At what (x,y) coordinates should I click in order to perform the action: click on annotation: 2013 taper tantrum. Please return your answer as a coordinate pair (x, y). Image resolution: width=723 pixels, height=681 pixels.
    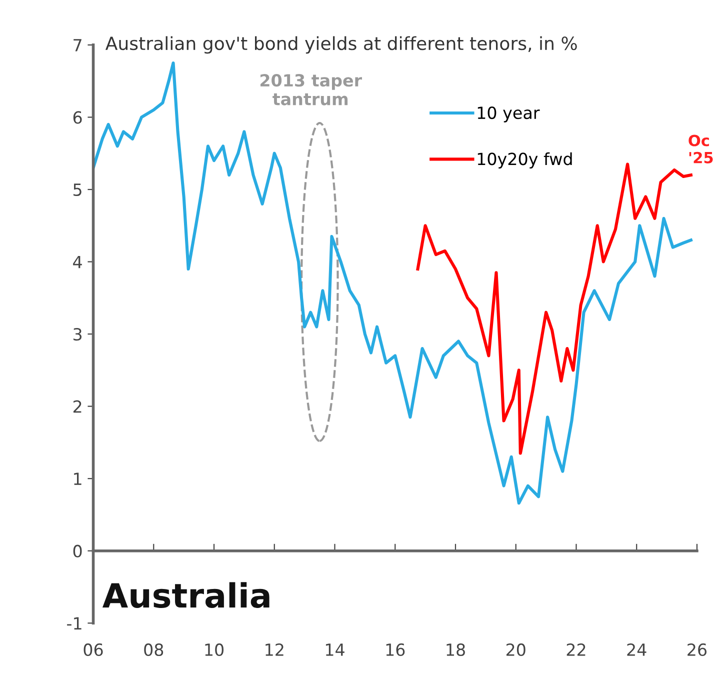
    Looking at the image, I should click on (311, 90).